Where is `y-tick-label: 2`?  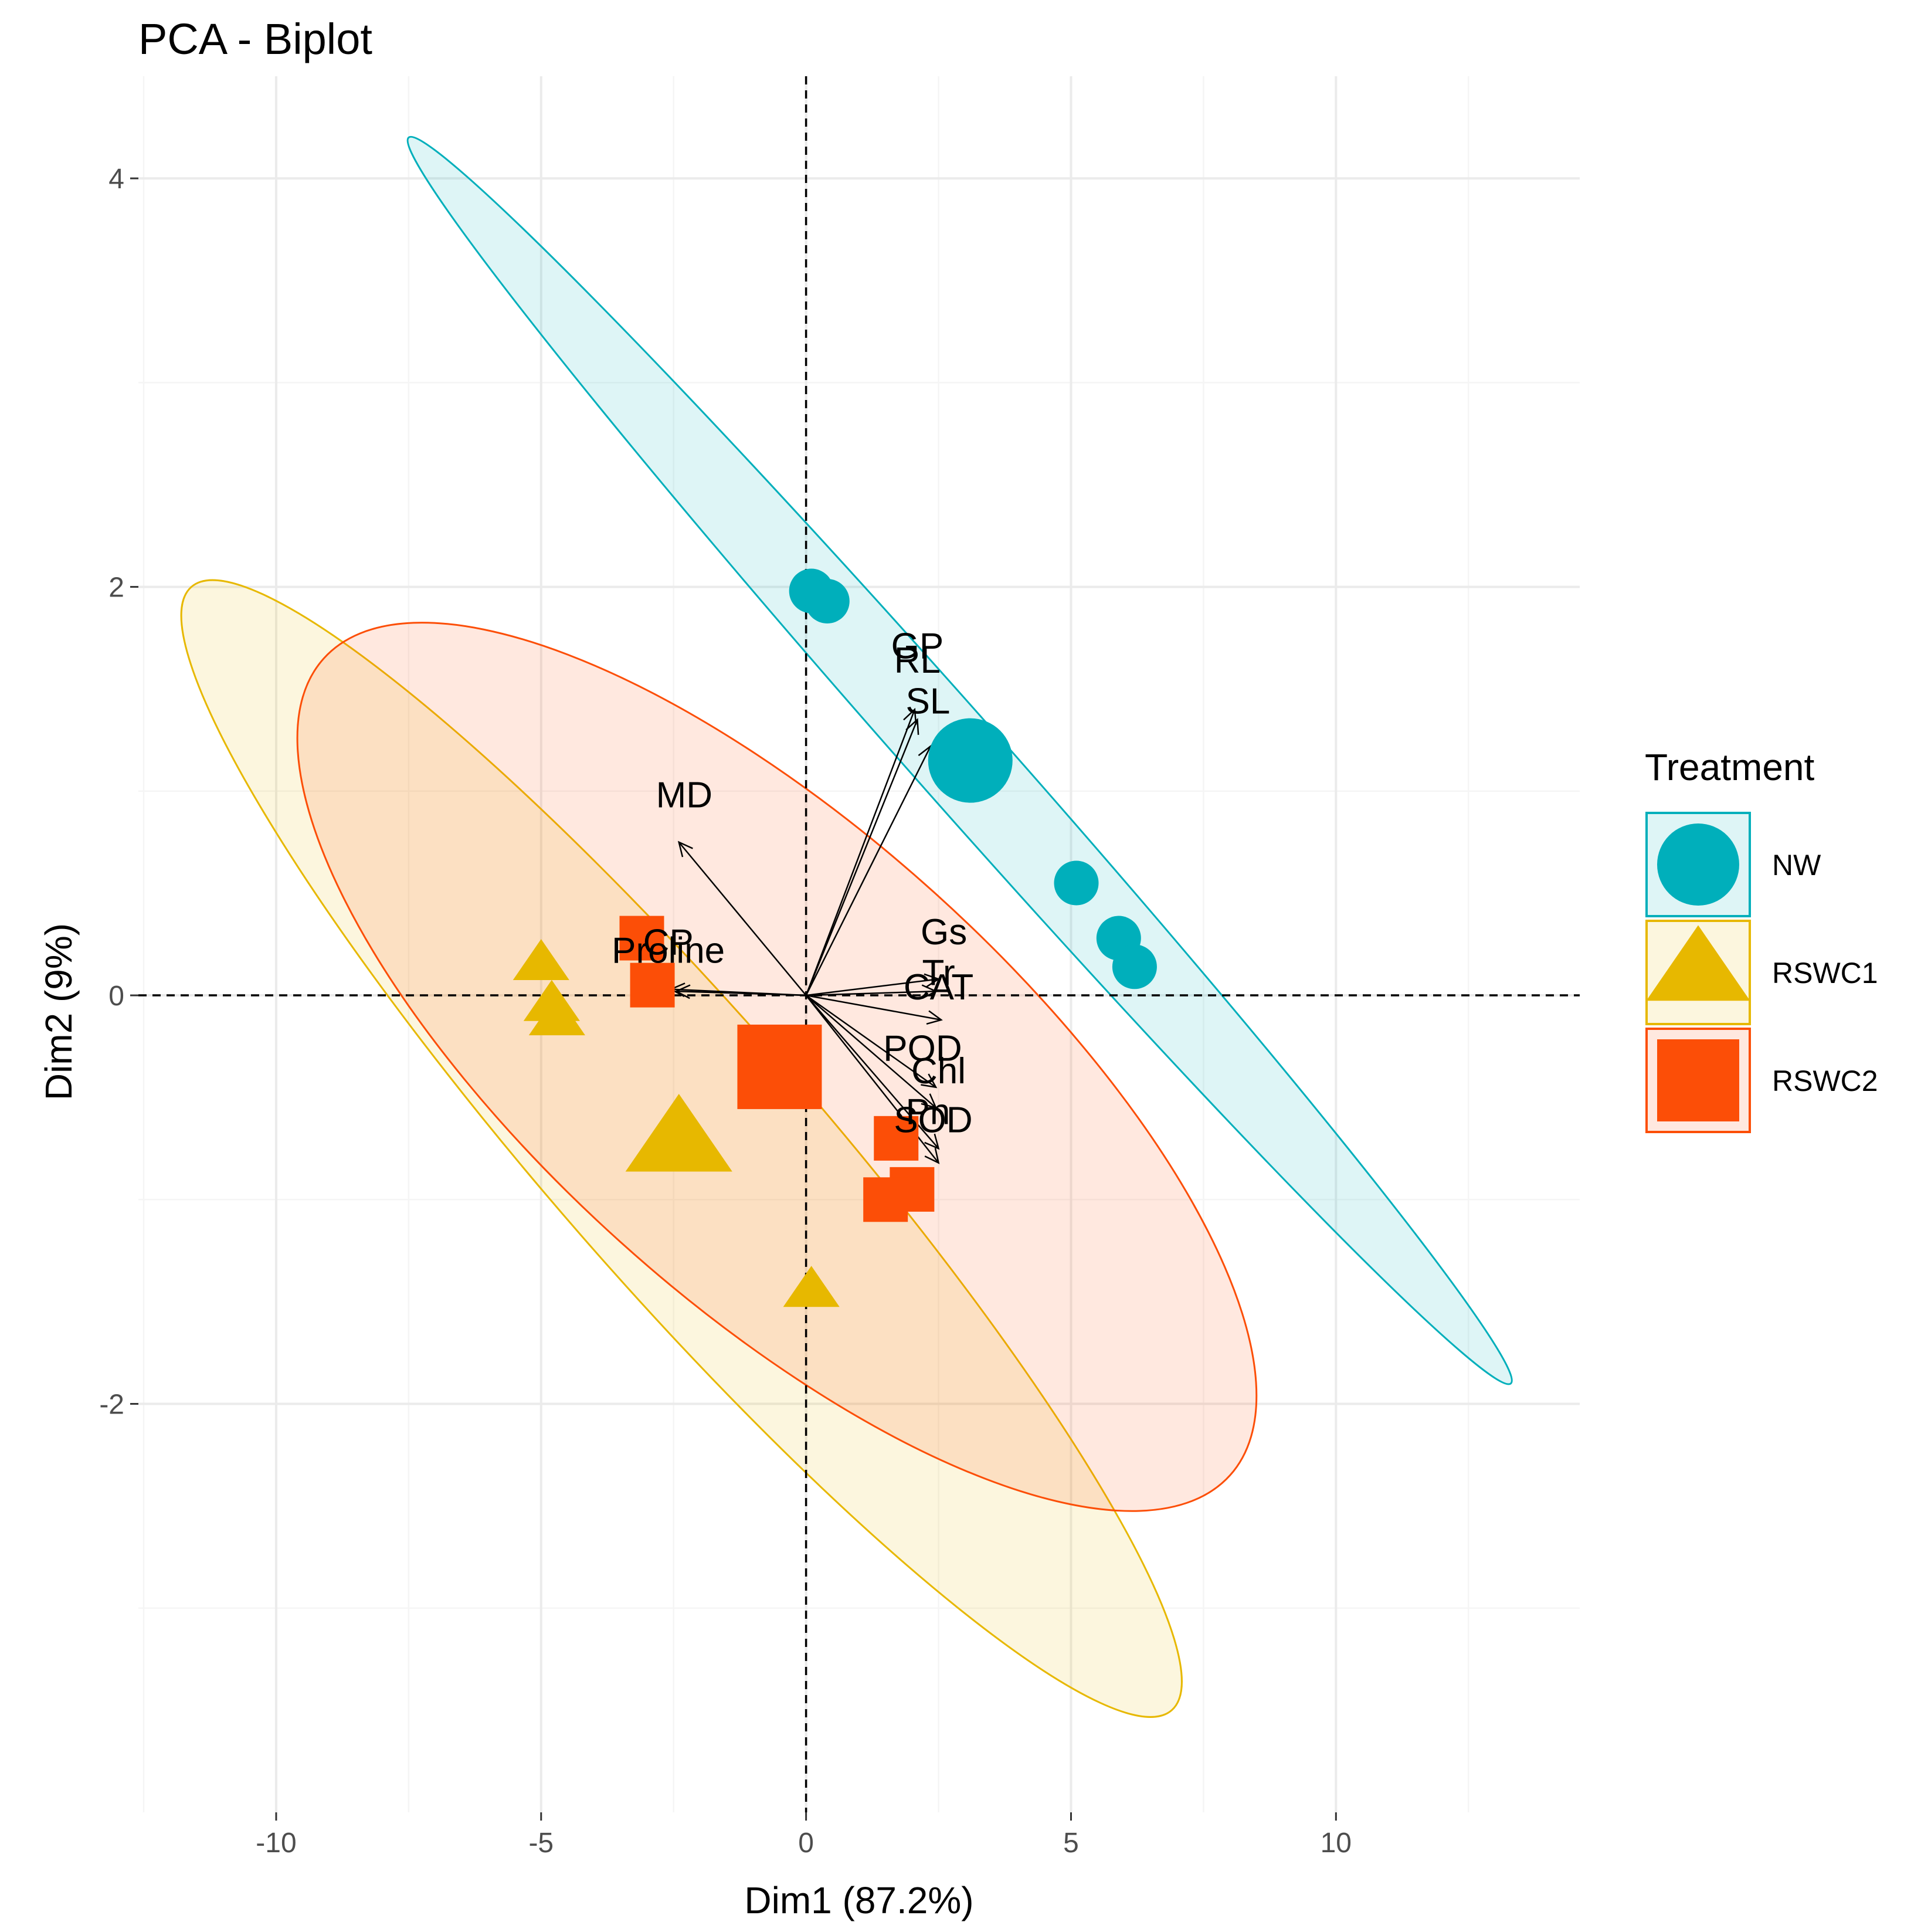 y-tick-label: 2 is located at coordinates (116, 588).